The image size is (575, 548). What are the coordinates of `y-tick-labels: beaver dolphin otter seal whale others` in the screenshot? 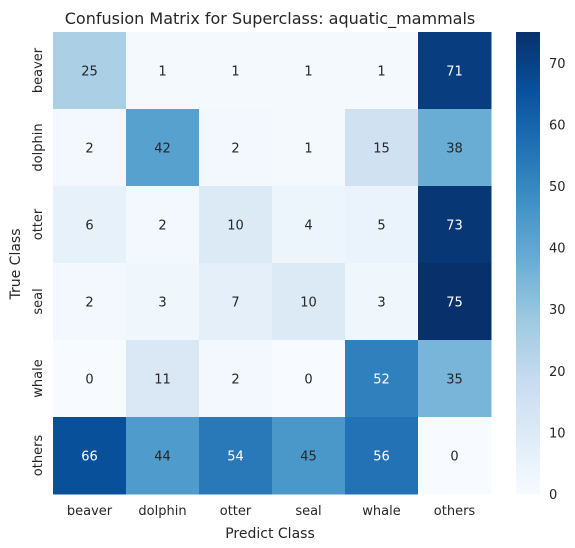 It's located at (38, 261).